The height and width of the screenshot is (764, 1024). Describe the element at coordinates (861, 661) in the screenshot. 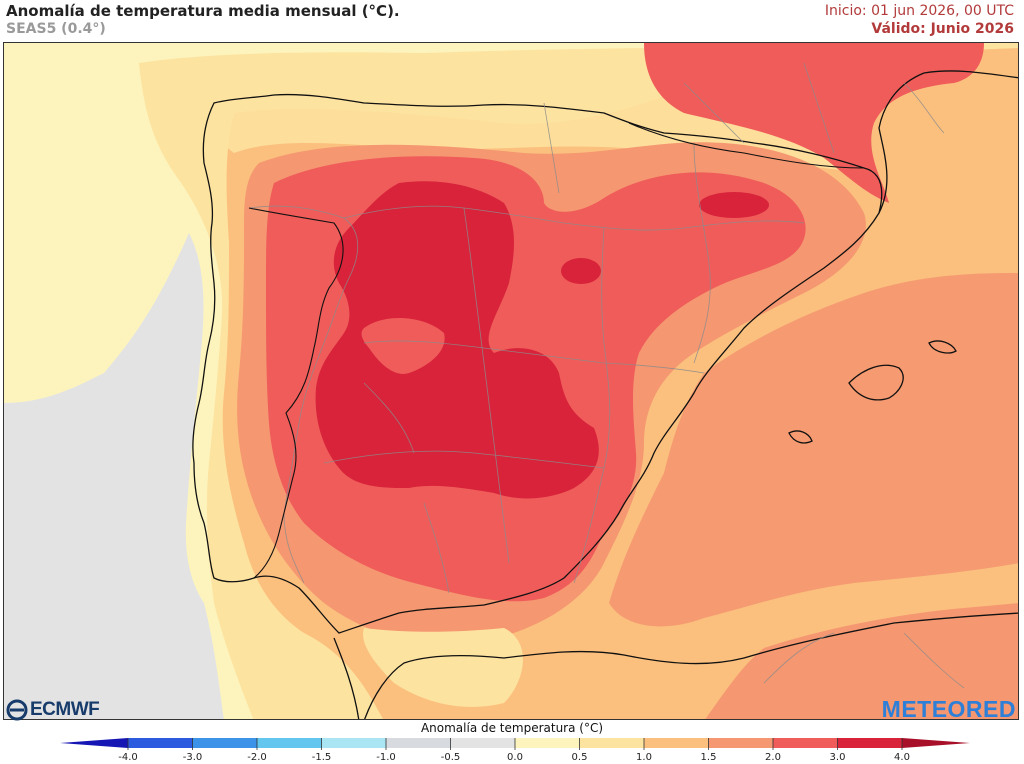

I see `anomaly-north-africa` at that location.